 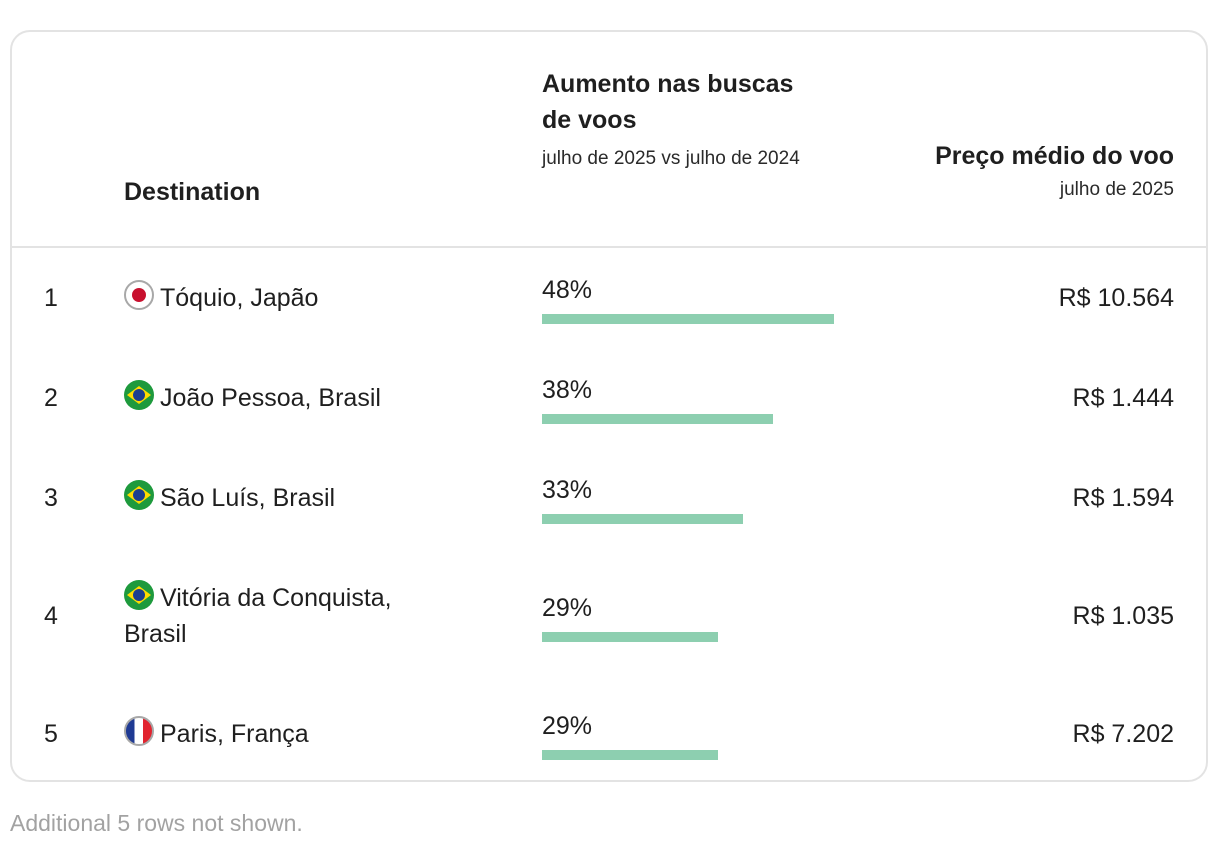 I want to click on growth-header-subtitle: julho de 2025 vs julho de 2024, so click(x=671, y=158).